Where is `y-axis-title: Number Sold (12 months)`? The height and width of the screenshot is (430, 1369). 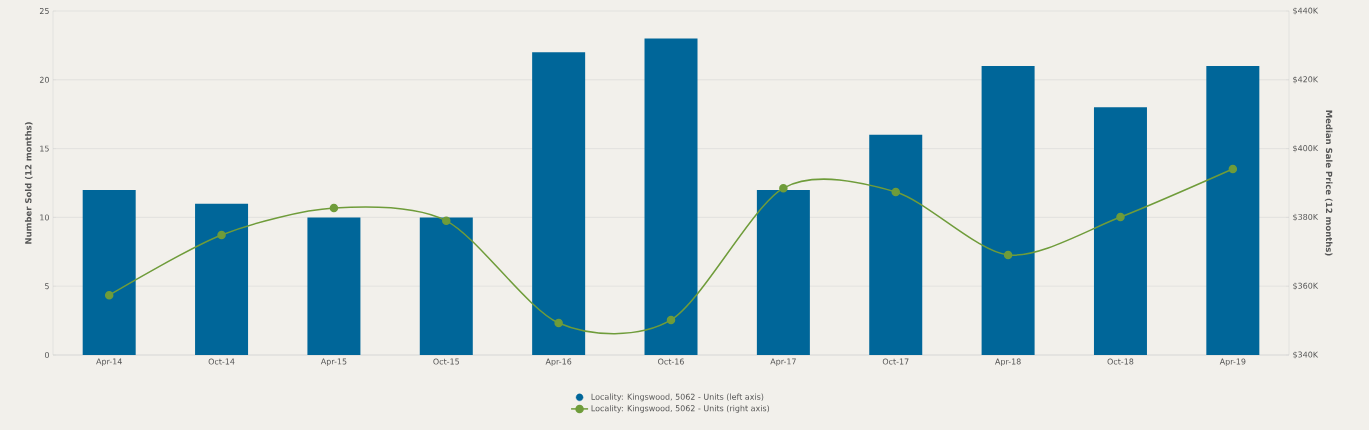 y-axis-title: Number Sold (12 months) is located at coordinates (28, 183).